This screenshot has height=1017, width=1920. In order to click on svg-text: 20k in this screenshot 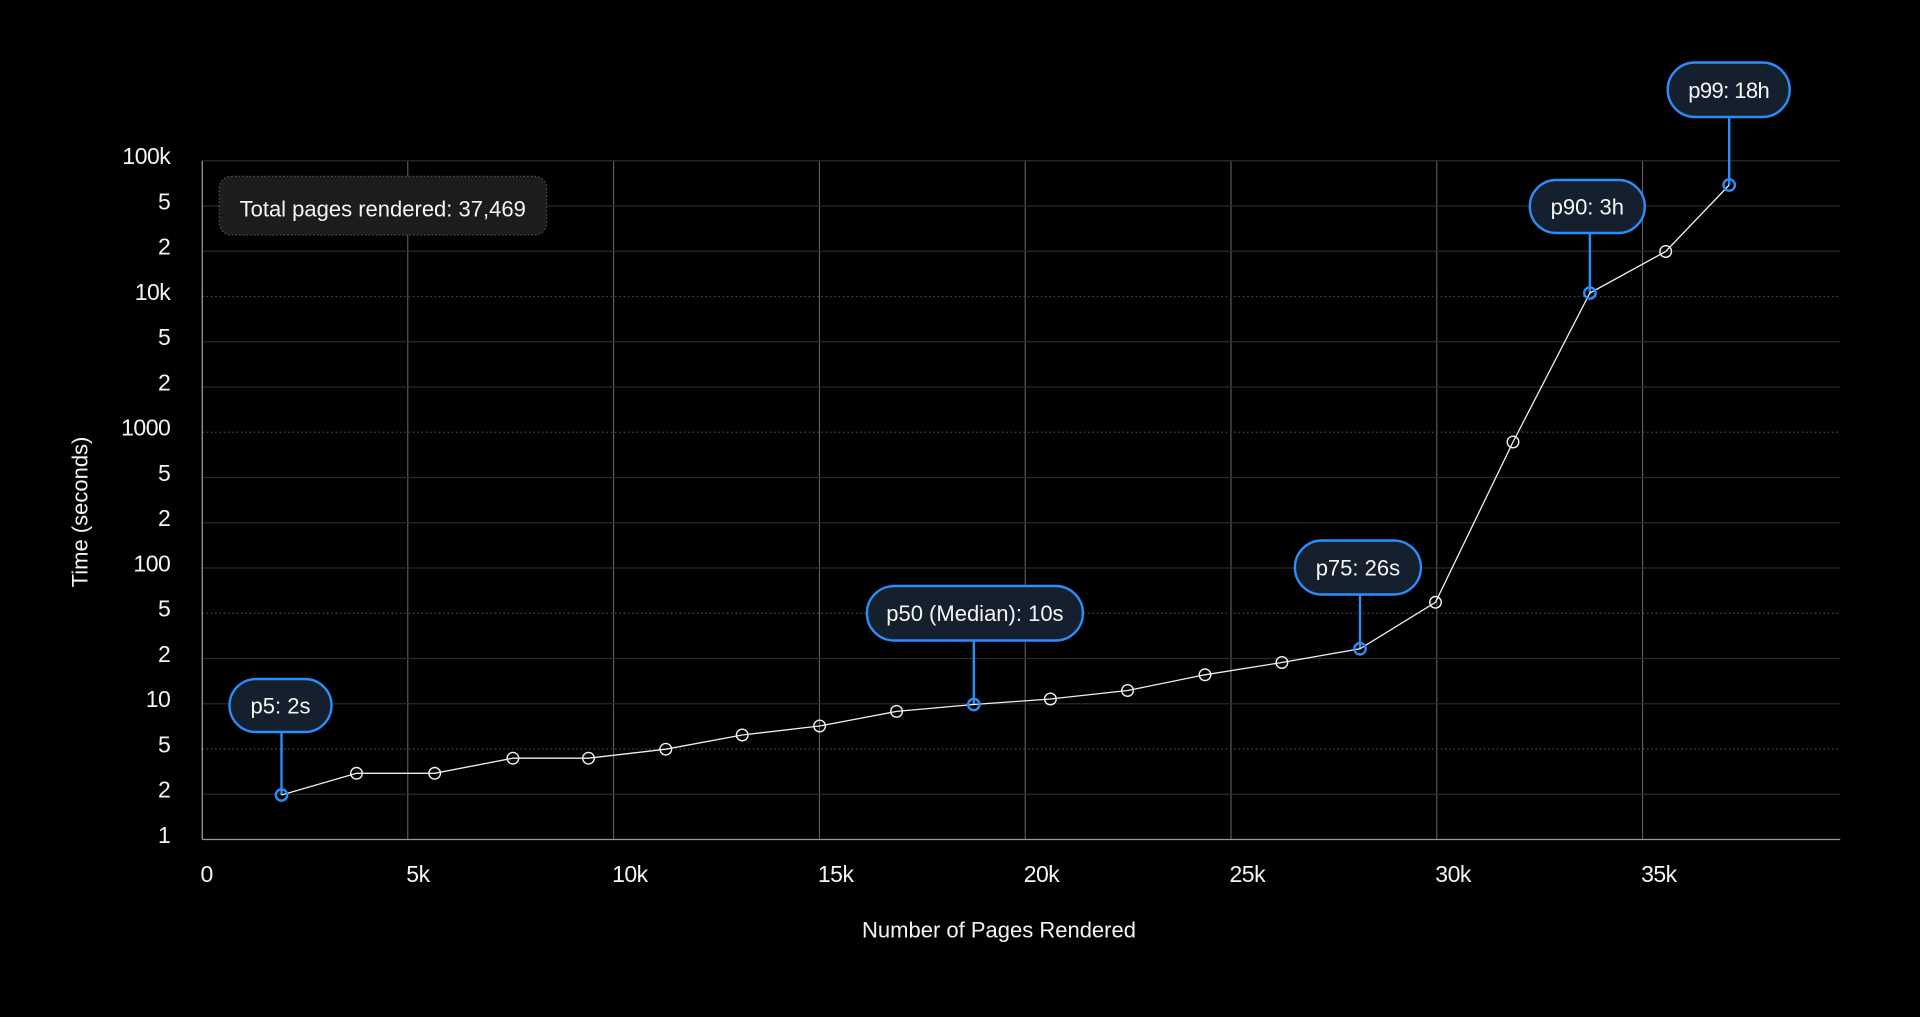, I will do `click(1042, 874)`.